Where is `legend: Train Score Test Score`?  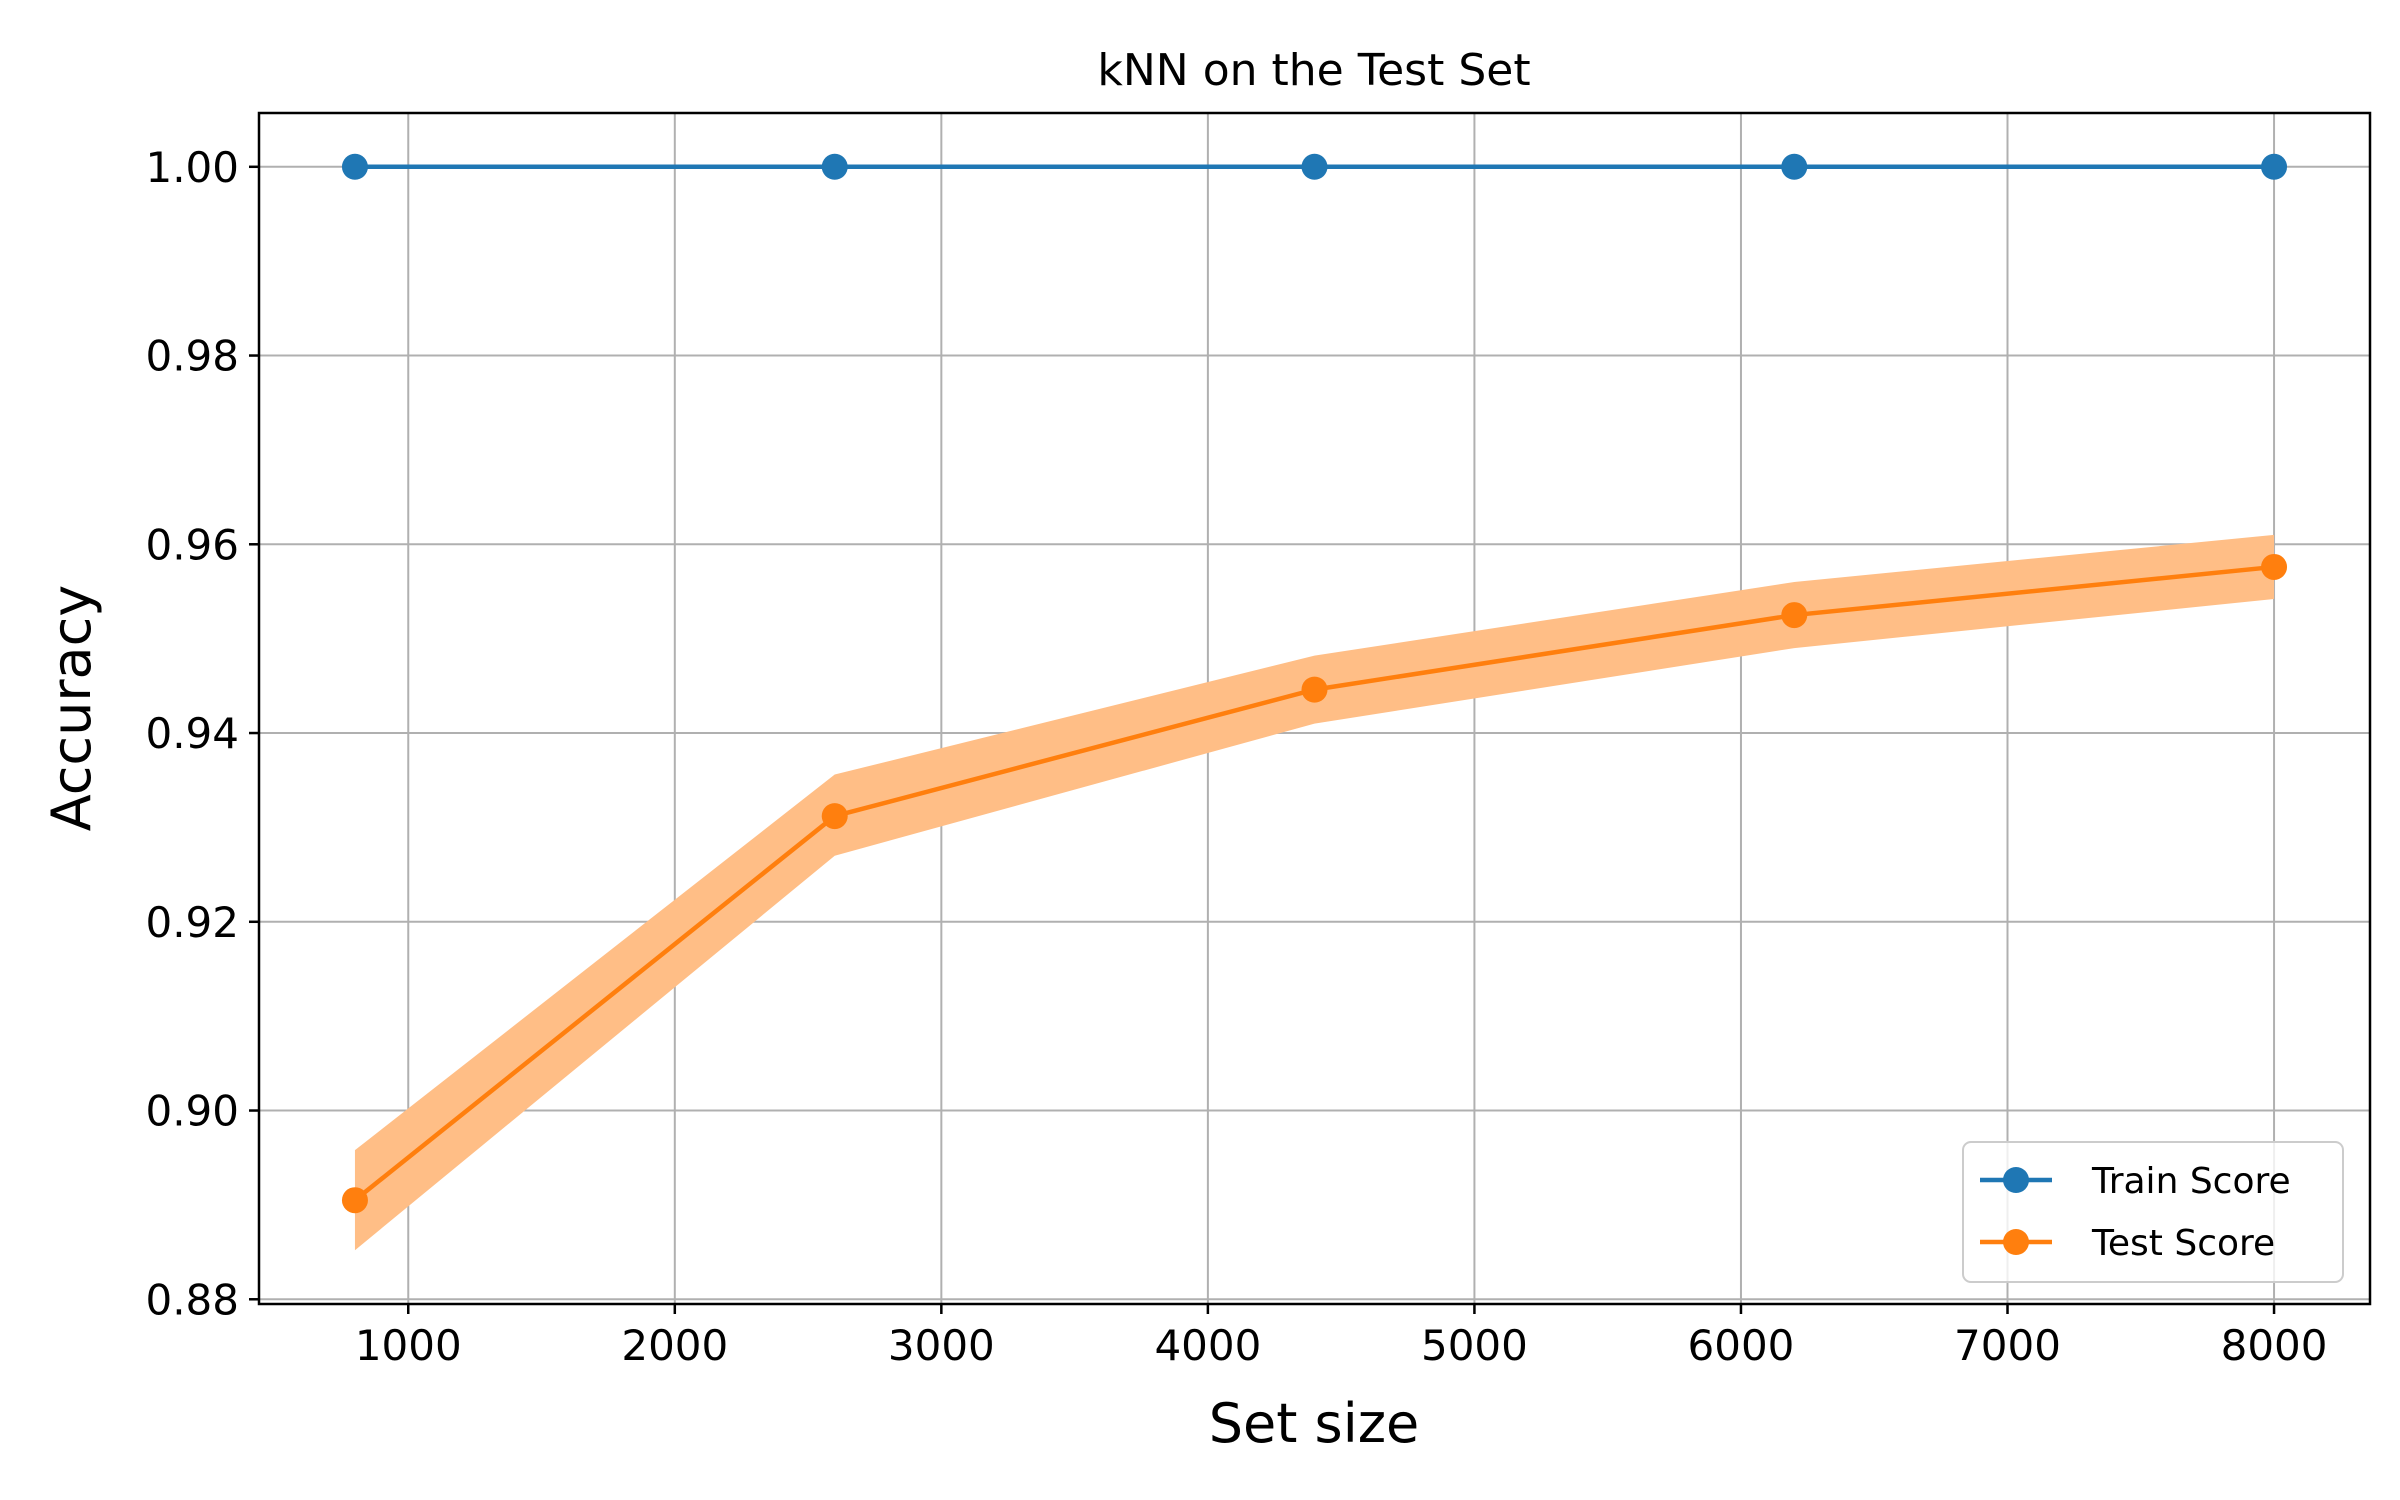
legend: Train Score Test Score is located at coordinates (2153, 1212).